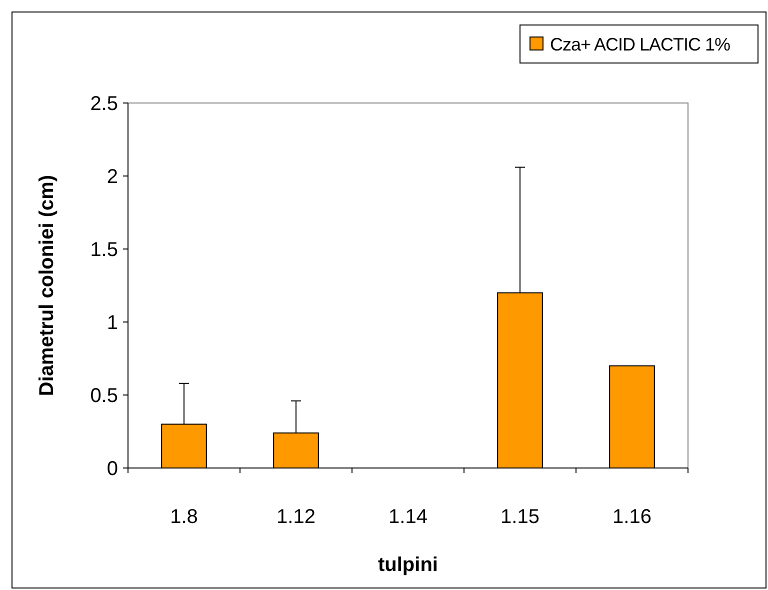 The width and height of the screenshot is (768, 590). I want to click on x-tick-label: 1.16, so click(632, 517).